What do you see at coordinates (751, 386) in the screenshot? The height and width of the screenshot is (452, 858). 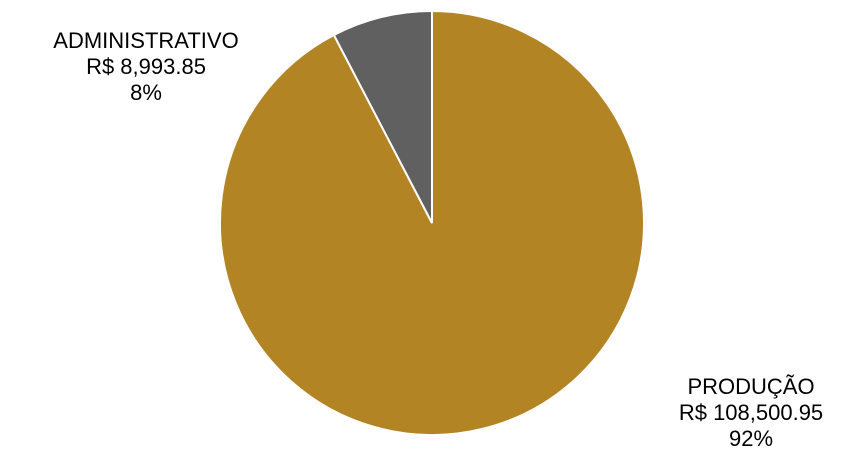 I see `data-label-producao-name: PRODUÇÃO` at bounding box center [751, 386].